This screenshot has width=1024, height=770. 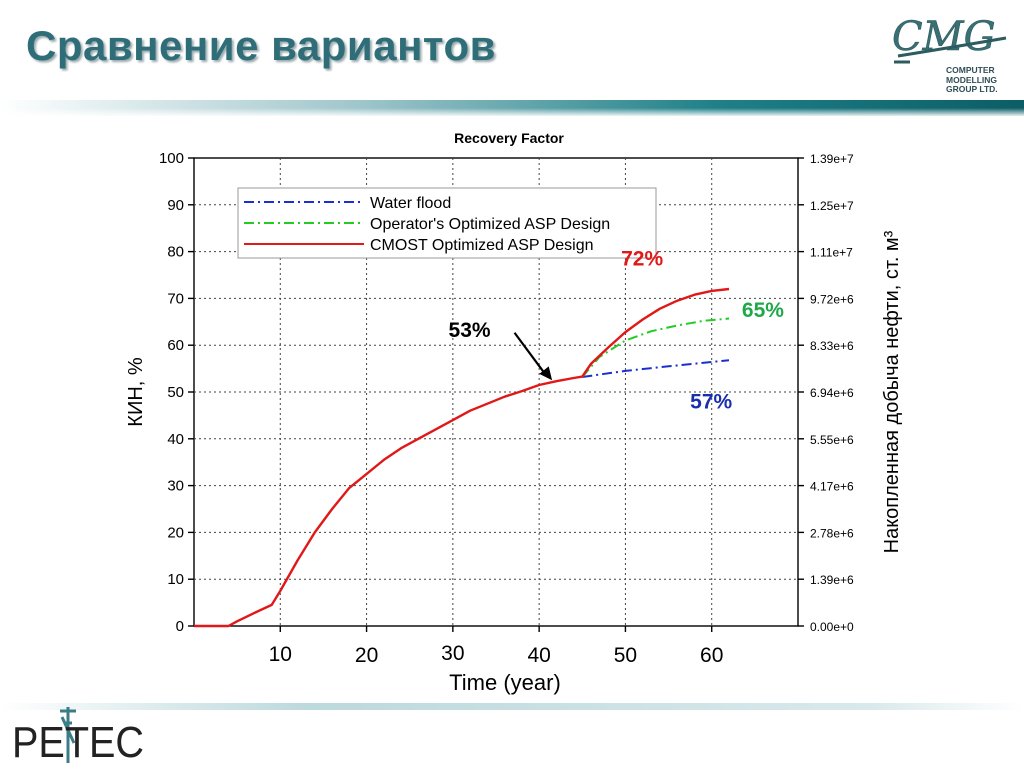 What do you see at coordinates (711, 401) in the screenshot?
I see `annotation-label: 57%` at bounding box center [711, 401].